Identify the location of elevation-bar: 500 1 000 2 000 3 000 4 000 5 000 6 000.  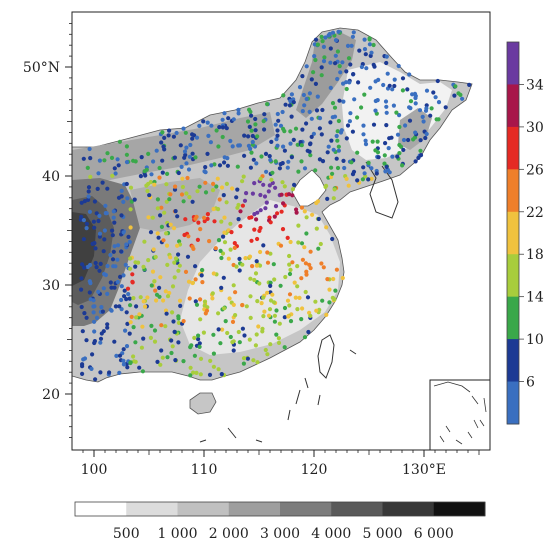
(280, 521).